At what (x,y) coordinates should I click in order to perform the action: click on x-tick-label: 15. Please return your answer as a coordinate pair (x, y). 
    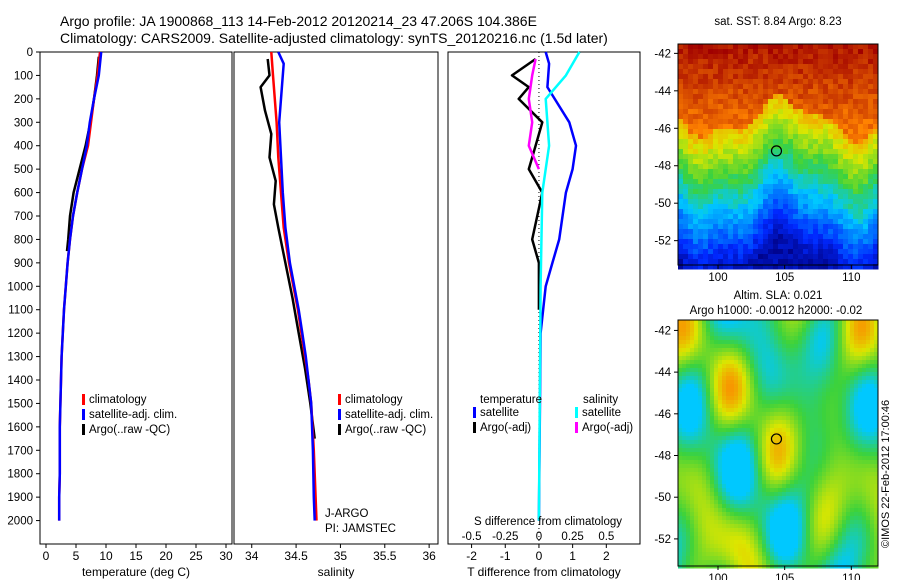
    Looking at the image, I should click on (136, 556).